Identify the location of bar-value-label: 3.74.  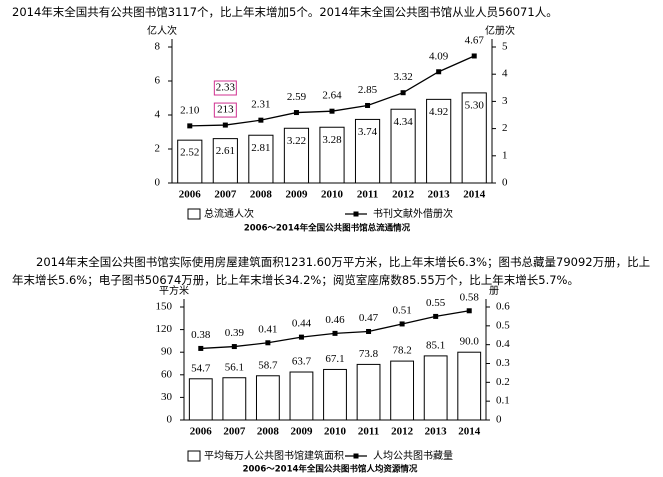
(368, 132).